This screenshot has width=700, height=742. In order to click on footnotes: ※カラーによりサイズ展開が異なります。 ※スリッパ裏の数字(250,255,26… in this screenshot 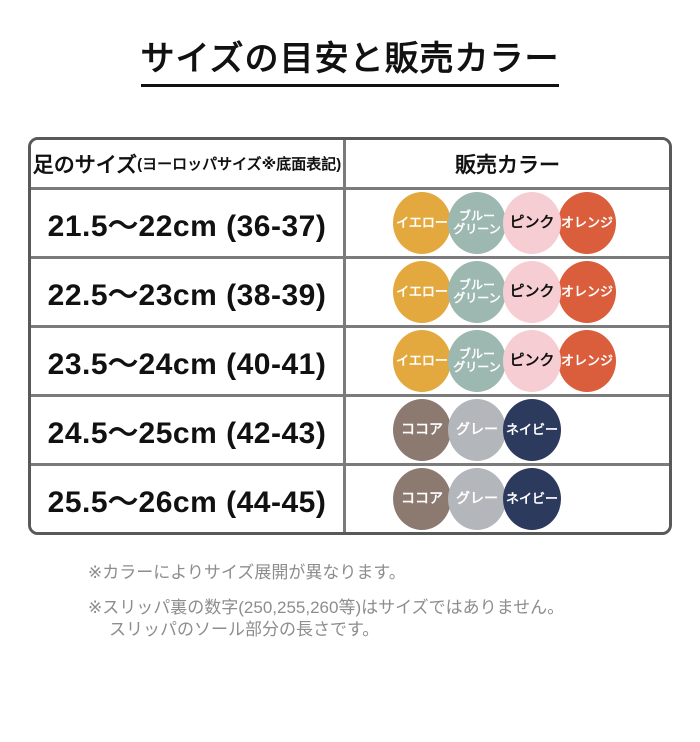, I will do `click(394, 601)`.